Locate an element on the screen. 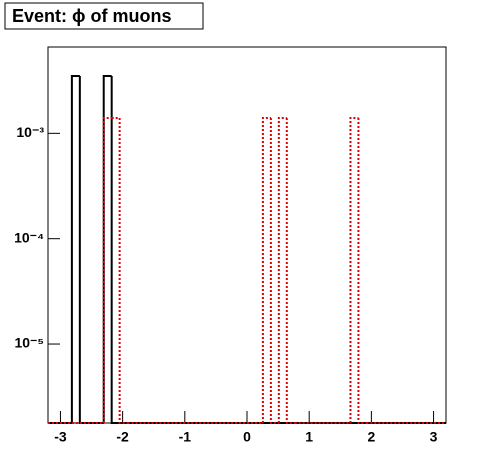 Image resolution: width=496 pixels, height=472 pixels. title-box is located at coordinates (104, 16).